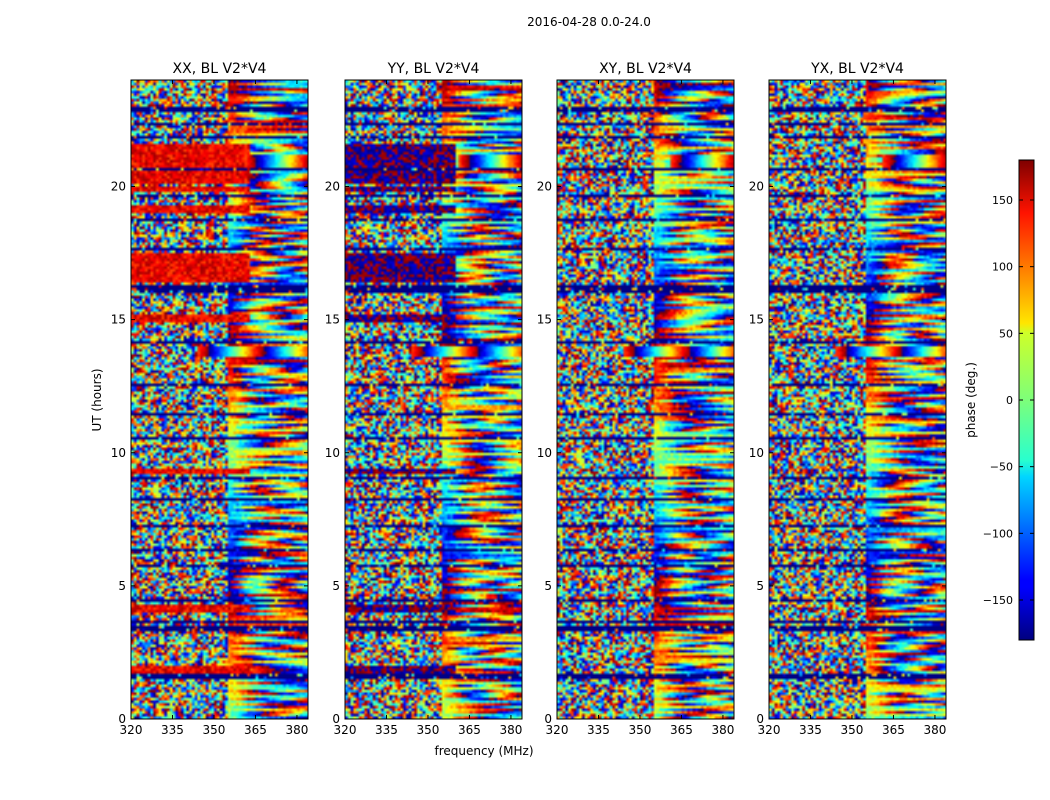  Describe the element at coordinates (1001, 467) in the screenshot. I see `colorbar-tick-label: −50` at that location.